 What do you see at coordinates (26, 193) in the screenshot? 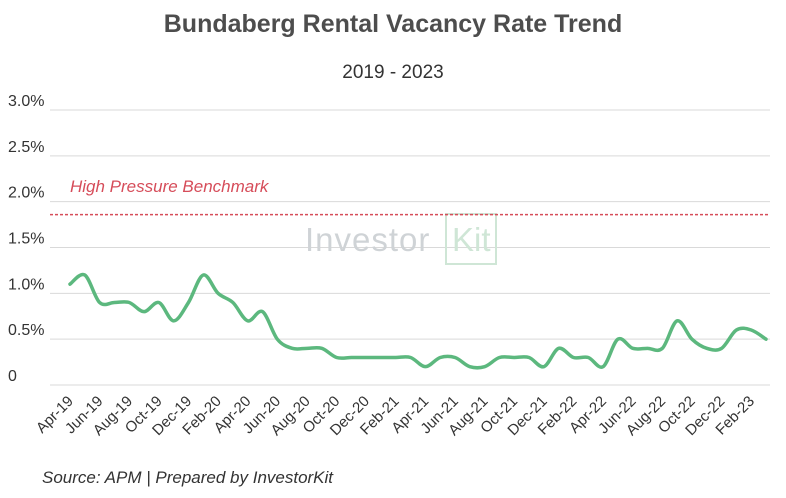
I see `y-tick-label: 2.0%` at bounding box center [26, 193].